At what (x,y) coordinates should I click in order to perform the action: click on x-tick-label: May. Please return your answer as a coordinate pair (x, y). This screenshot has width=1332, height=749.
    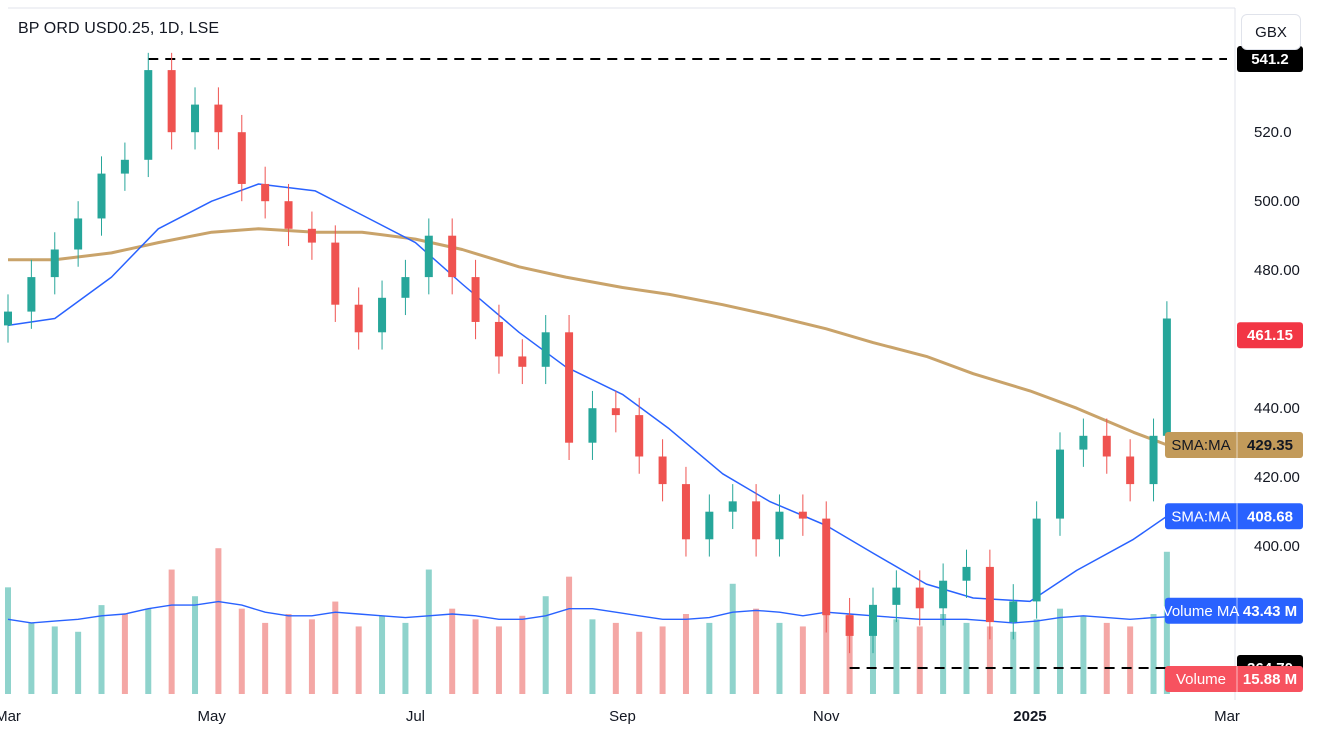
    Looking at the image, I should click on (212, 716).